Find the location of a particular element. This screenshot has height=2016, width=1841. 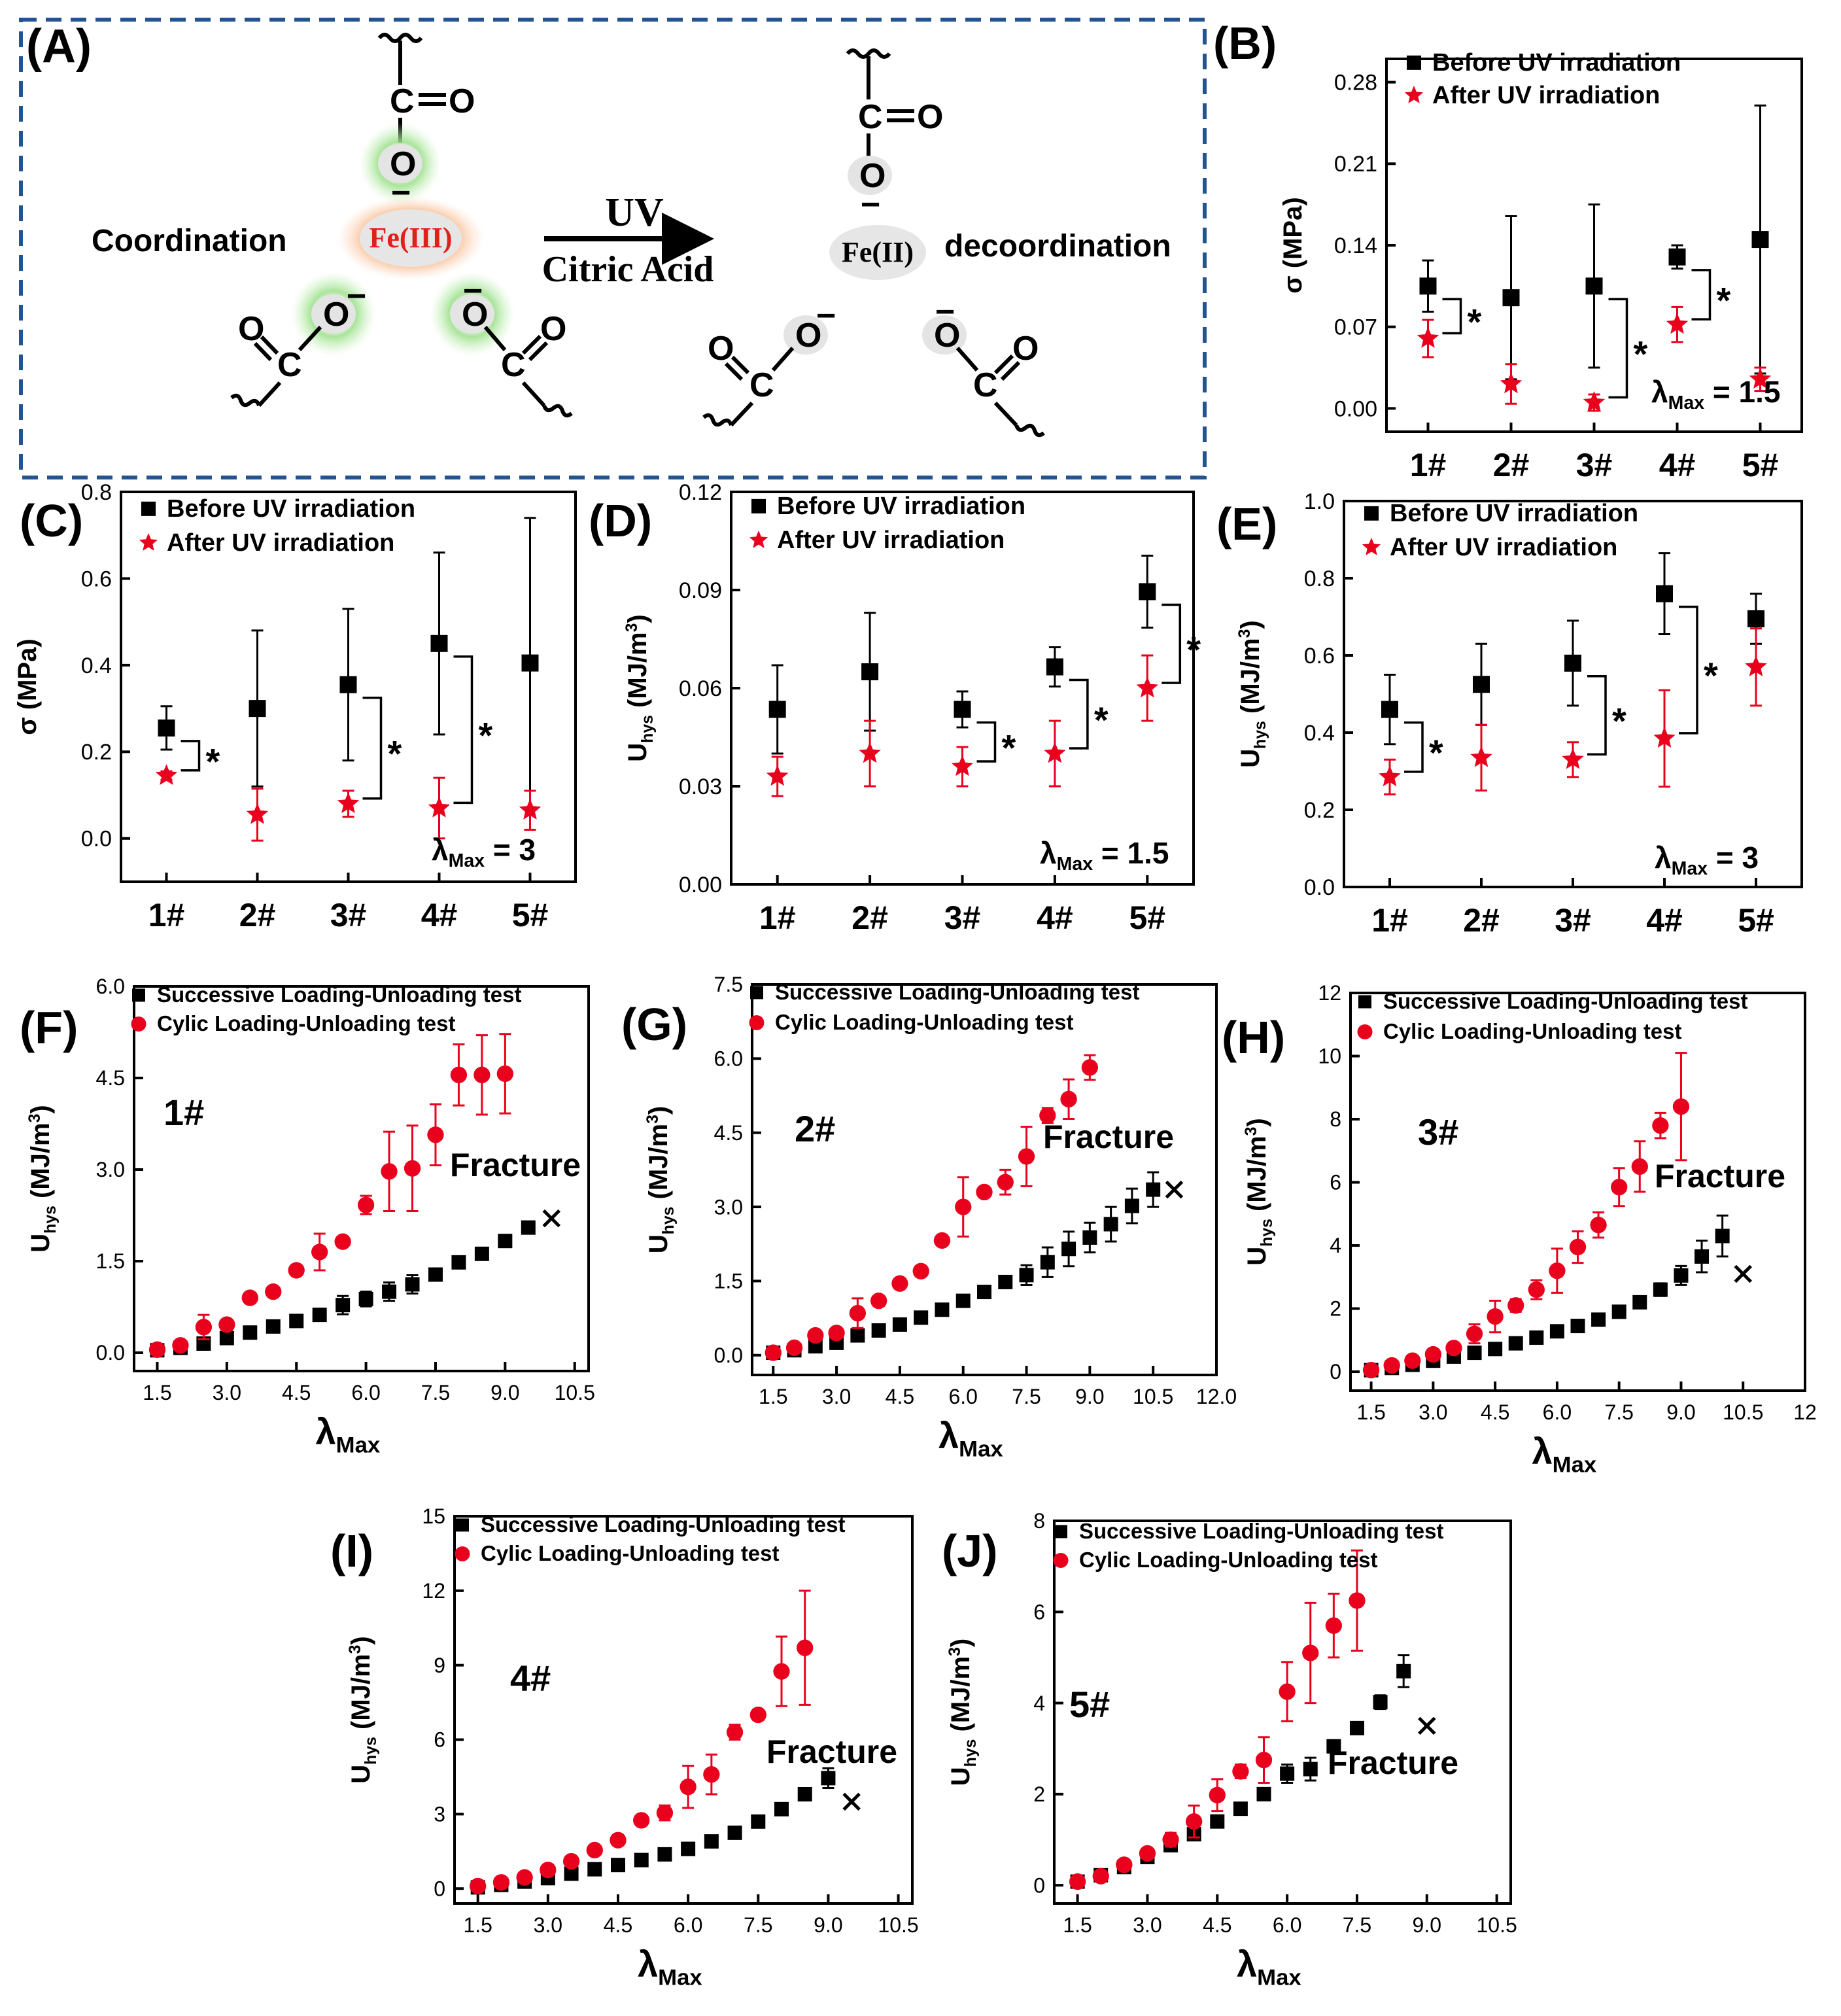

y-tick-label: 15 is located at coordinates (434, 1516).